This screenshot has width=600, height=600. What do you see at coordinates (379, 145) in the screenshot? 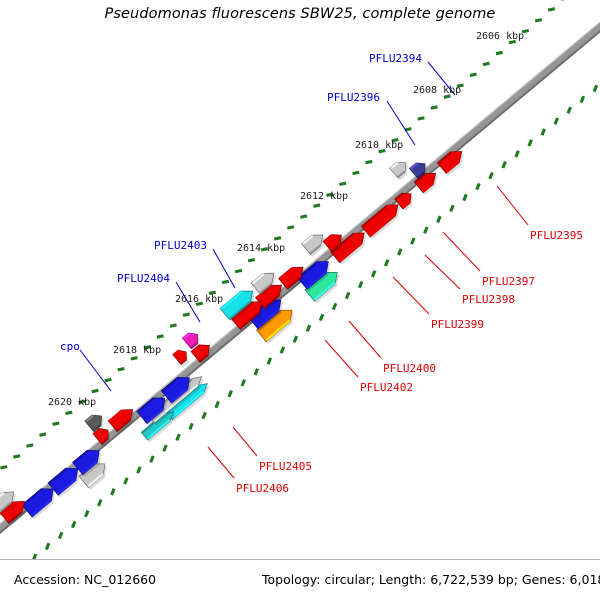
I see `axis-tick-label: 2610 kbp` at bounding box center [379, 145].